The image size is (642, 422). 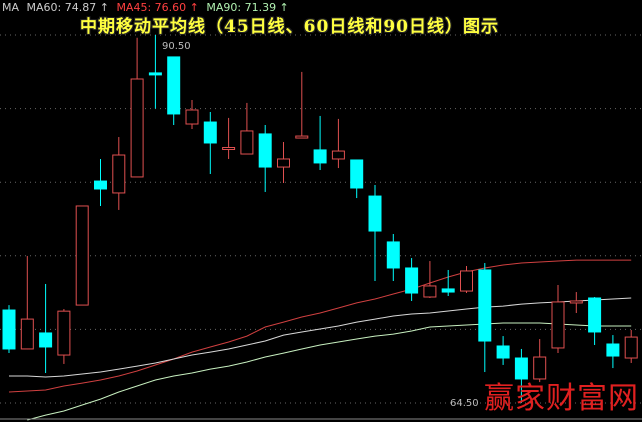 I want to click on watermark: 赢家财富网, so click(x=561, y=398).